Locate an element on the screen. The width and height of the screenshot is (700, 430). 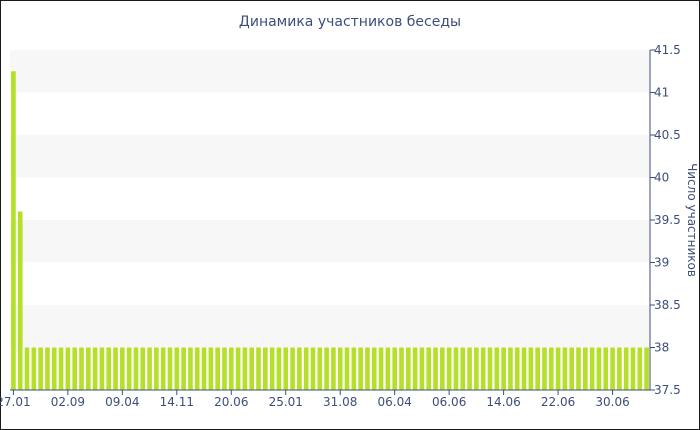
y-tick-label: 39 is located at coordinates (661, 263).